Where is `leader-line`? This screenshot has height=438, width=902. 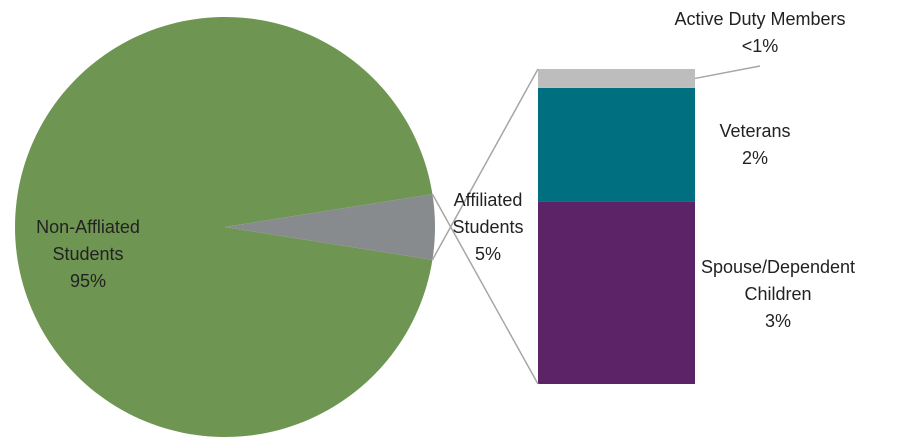 leader-line is located at coordinates (727, 72).